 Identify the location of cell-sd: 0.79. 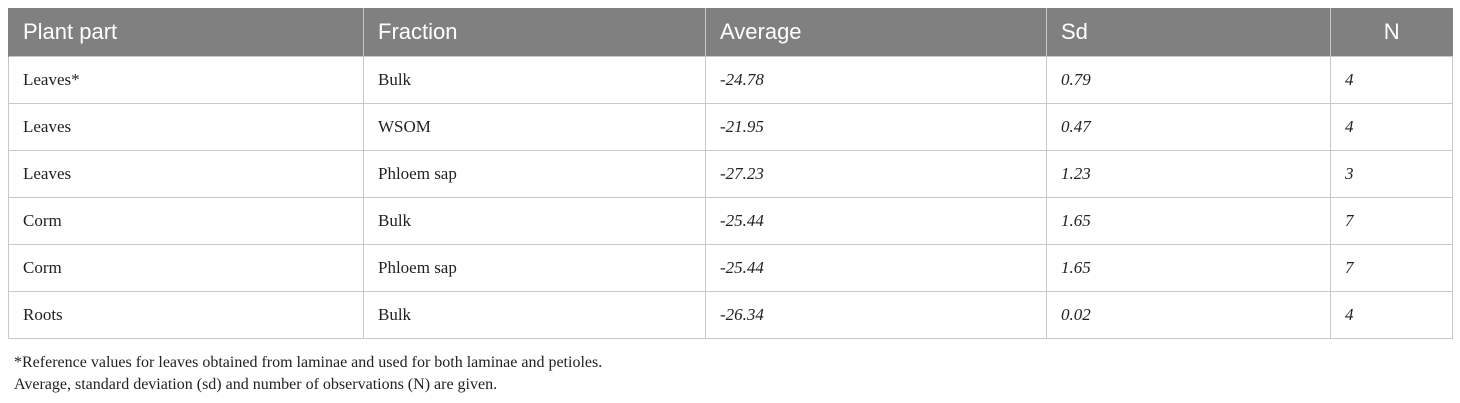
(1188, 80).